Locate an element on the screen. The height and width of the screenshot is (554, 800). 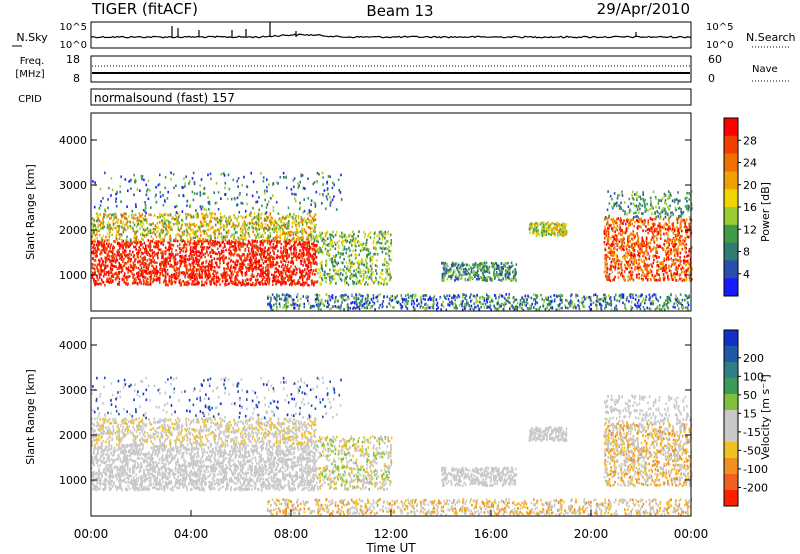
nsearch-label: N.Search is located at coordinates (771, 37).